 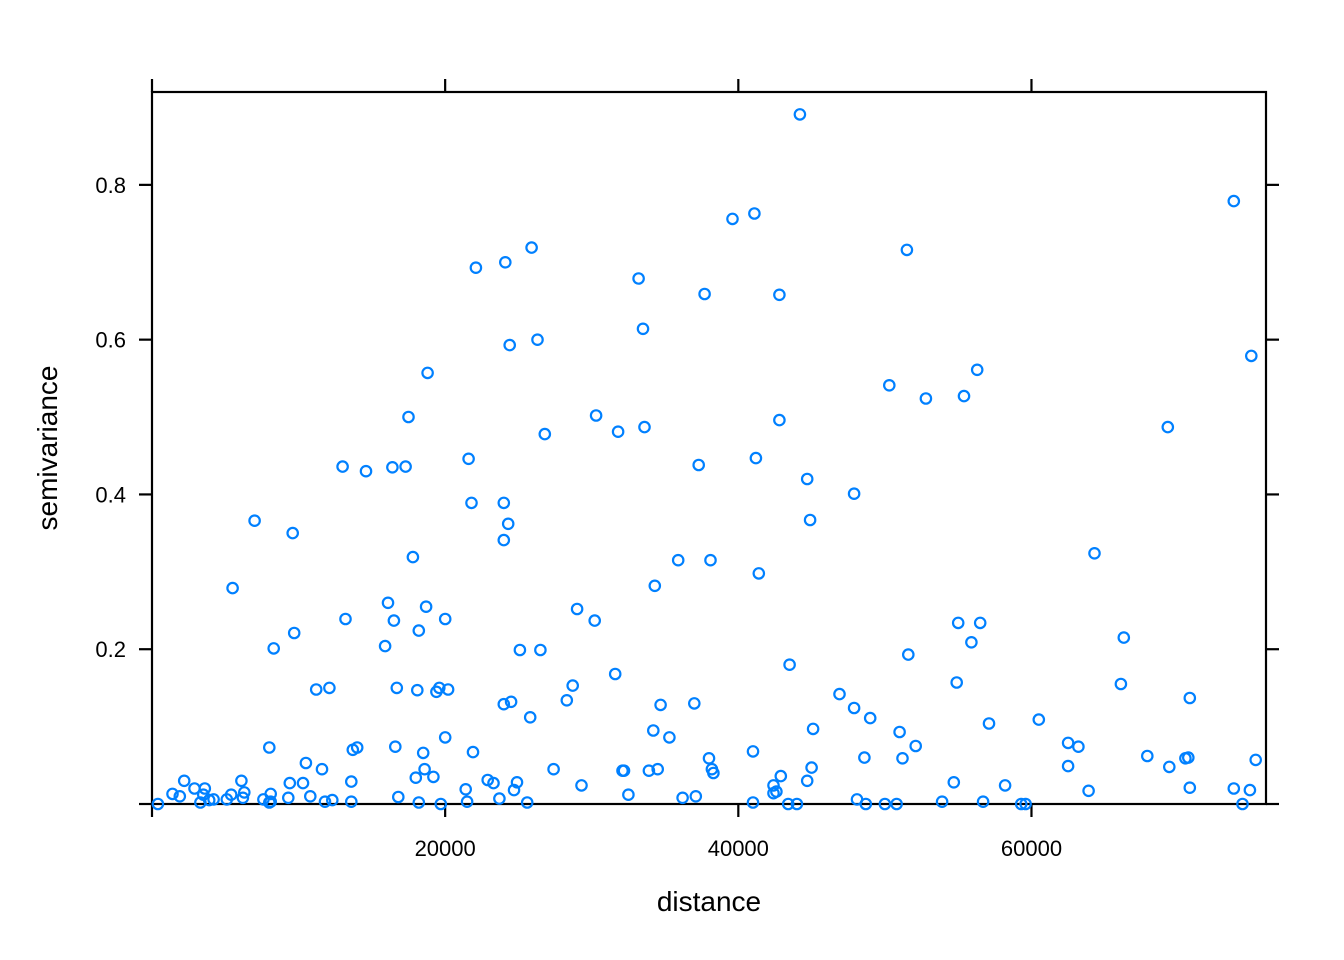 What do you see at coordinates (709, 901) in the screenshot?
I see `x-axis-label: distance` at bounding box center [709, 901].